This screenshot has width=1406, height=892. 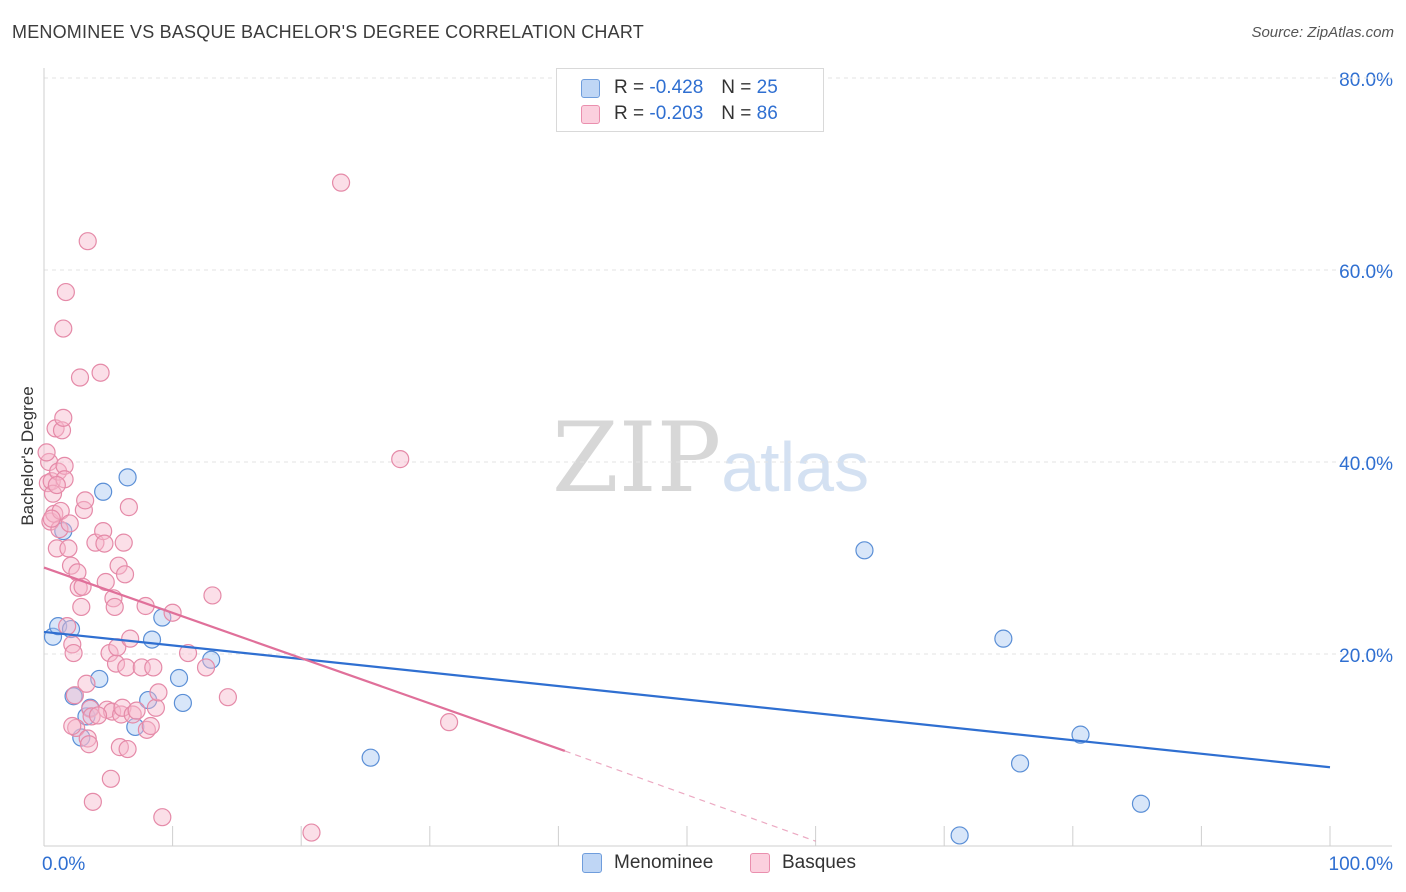 What do you see at coordinates (1322, 32) in the screenshot?
I see `source-label: Source: ZipAtlas.com` at bounding box center [1322, 32].